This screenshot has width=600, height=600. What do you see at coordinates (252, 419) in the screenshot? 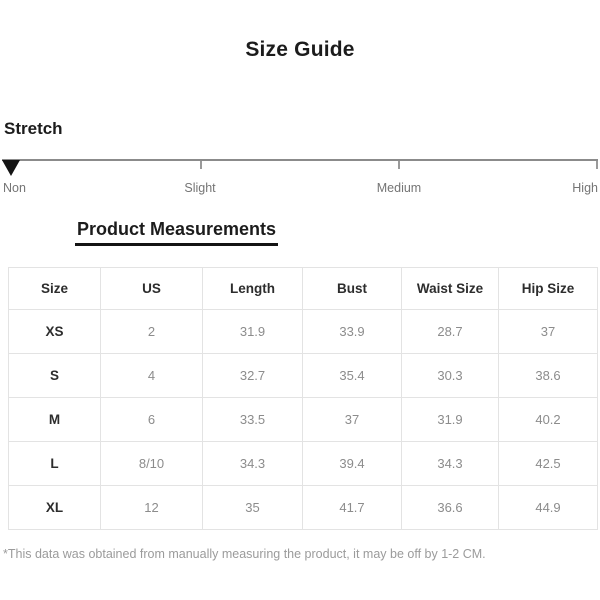
I see `table-cell: 33.5` at bounding box center [252, 419].